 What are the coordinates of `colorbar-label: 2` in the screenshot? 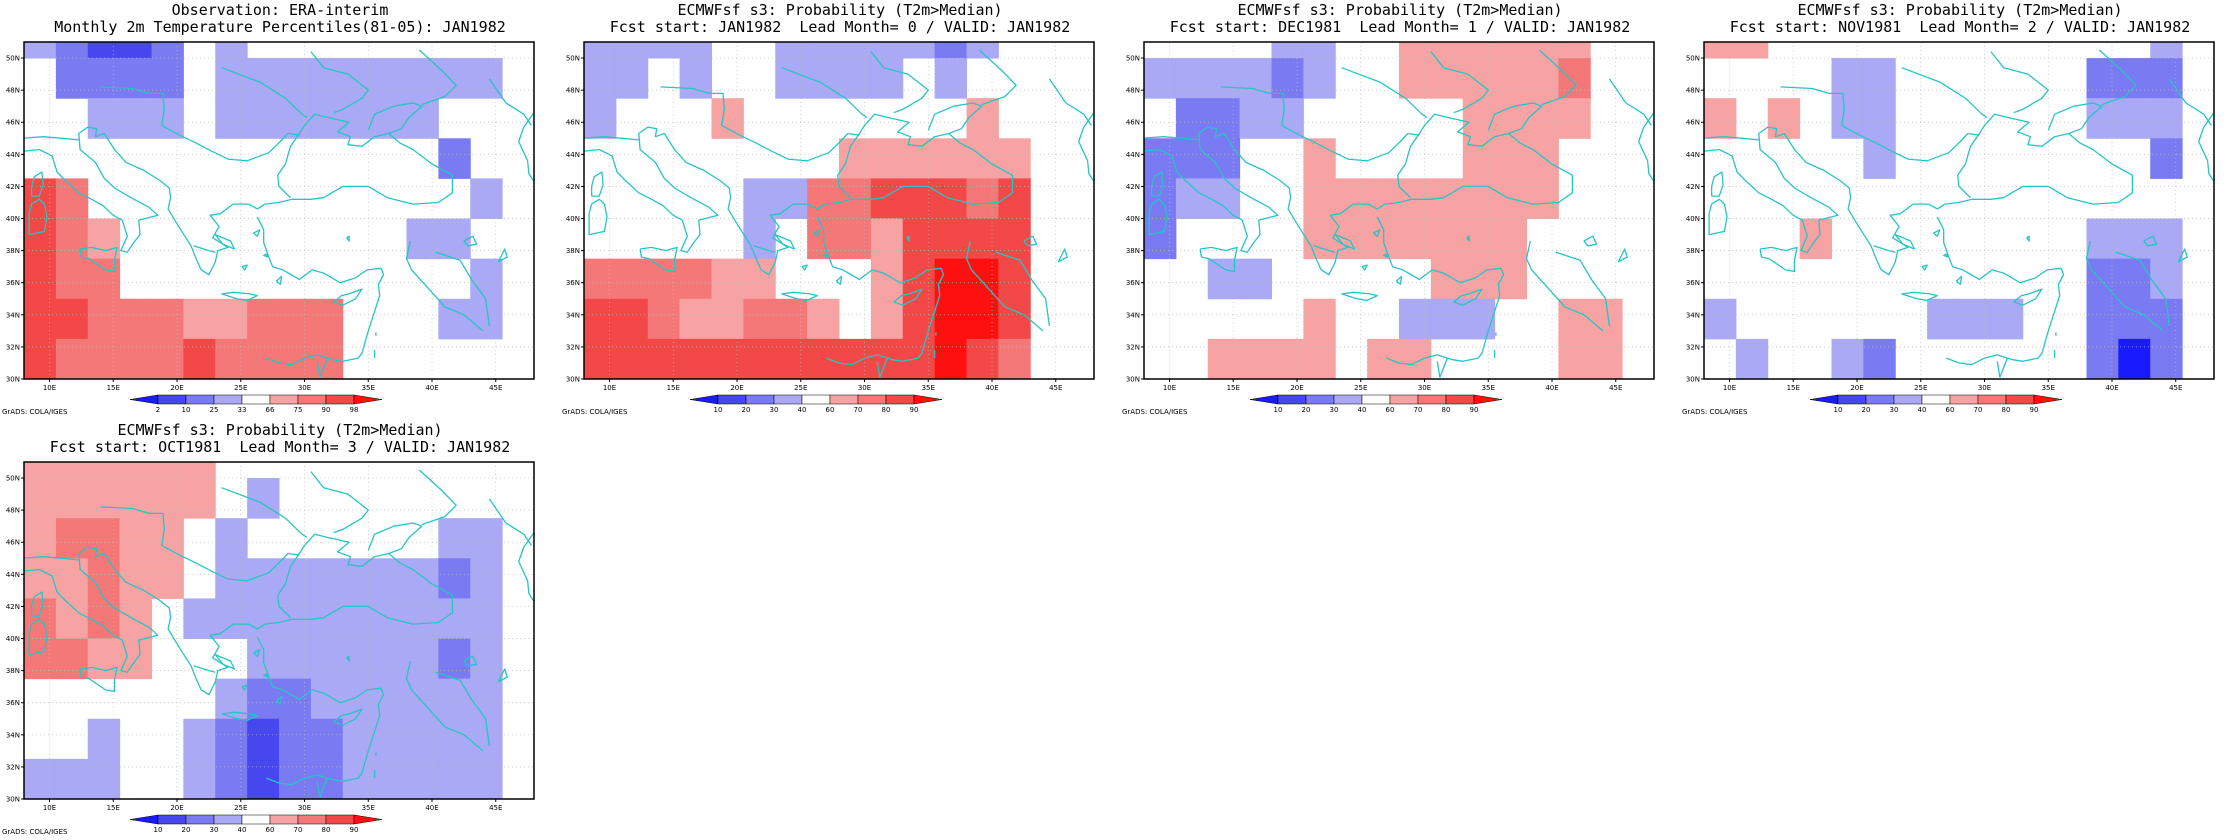 It's located at (158, 410).